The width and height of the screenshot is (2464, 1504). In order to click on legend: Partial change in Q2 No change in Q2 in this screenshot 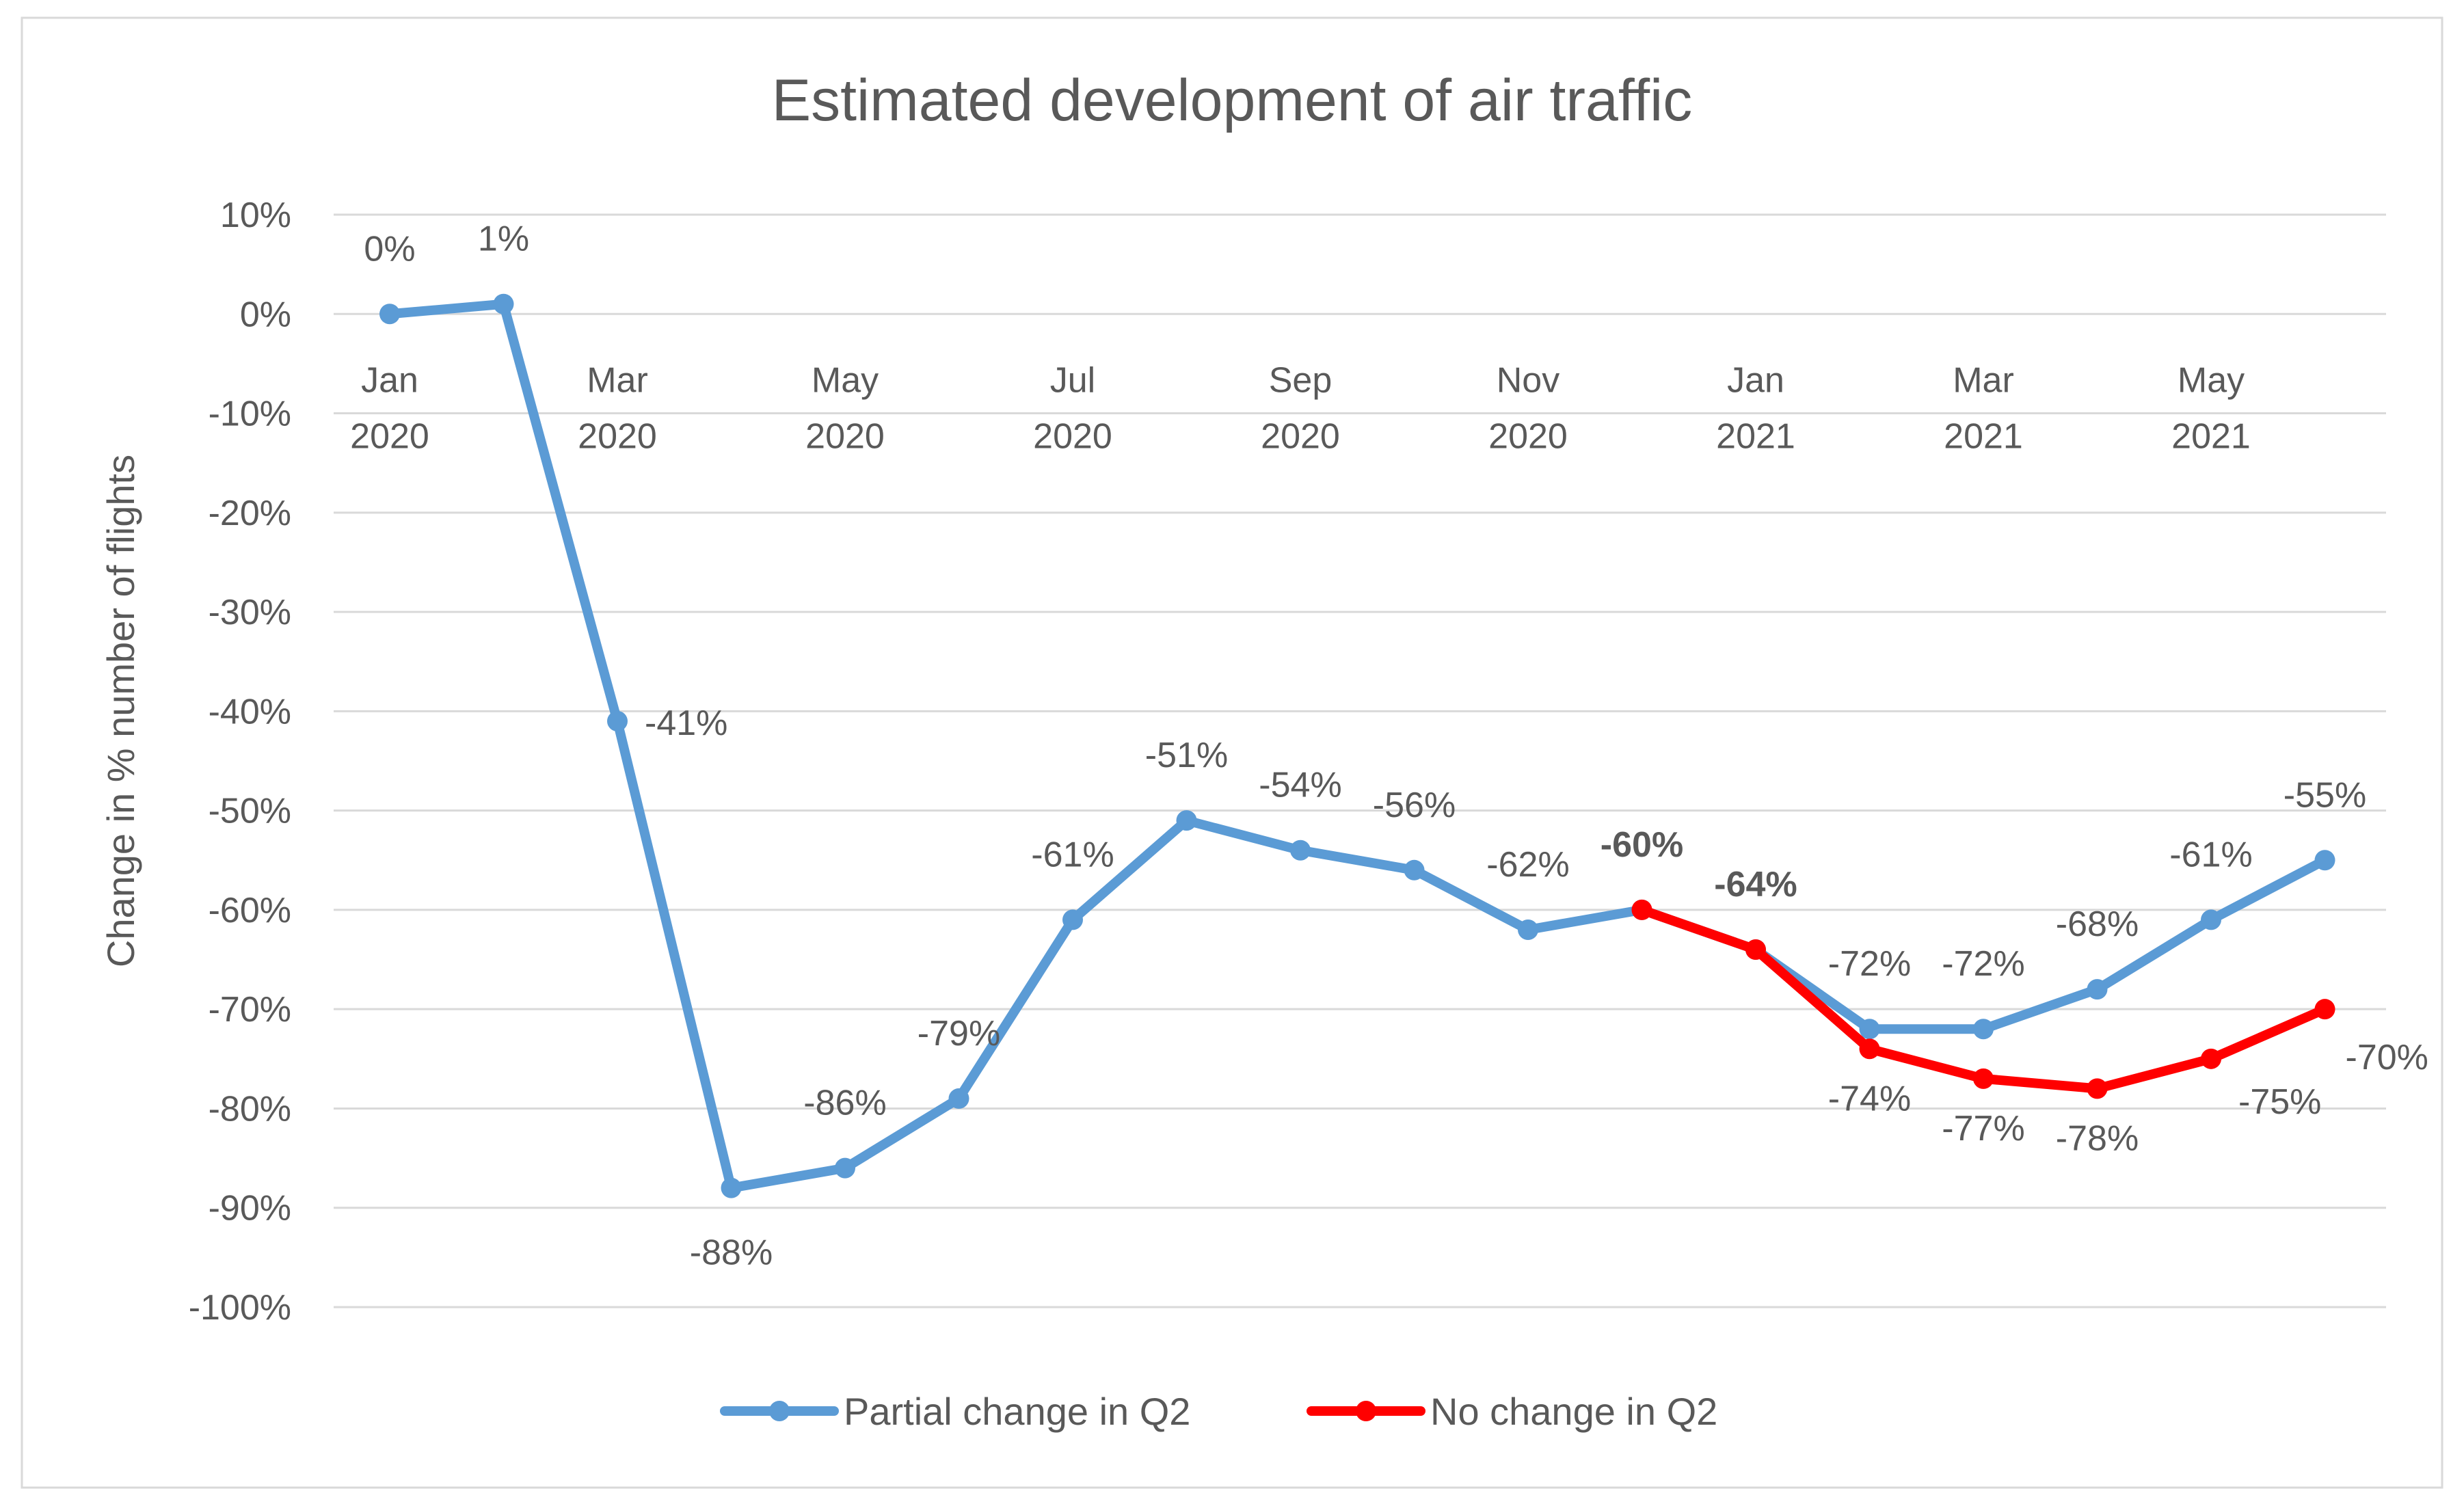, I will do `click(1218, 1411)`.